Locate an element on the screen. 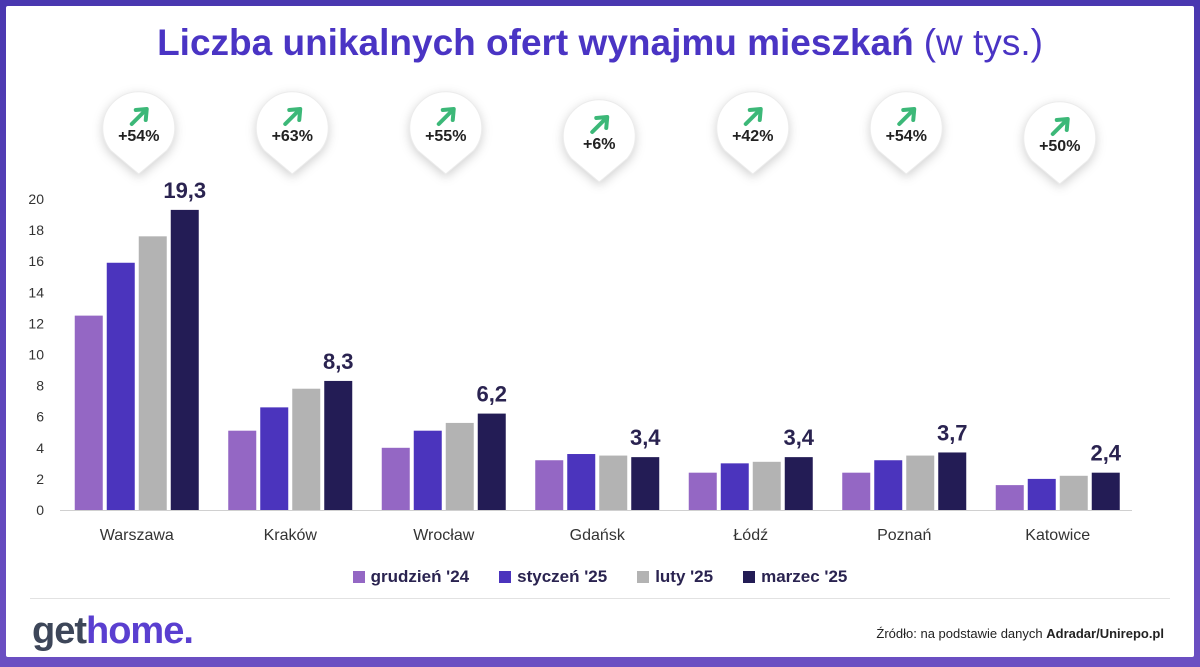 The height and width of the screenshot is (667, 1200). y-tick-label: 6 is located at coordinates (40, 417).